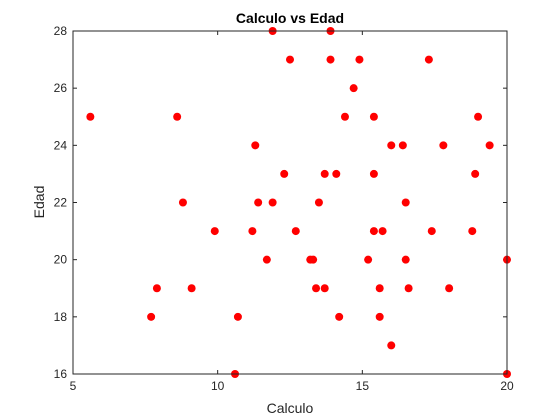  Describe the element at coordinates (290, 408) in the screenshot. I see `x-axis-label: Calculo` at that location.